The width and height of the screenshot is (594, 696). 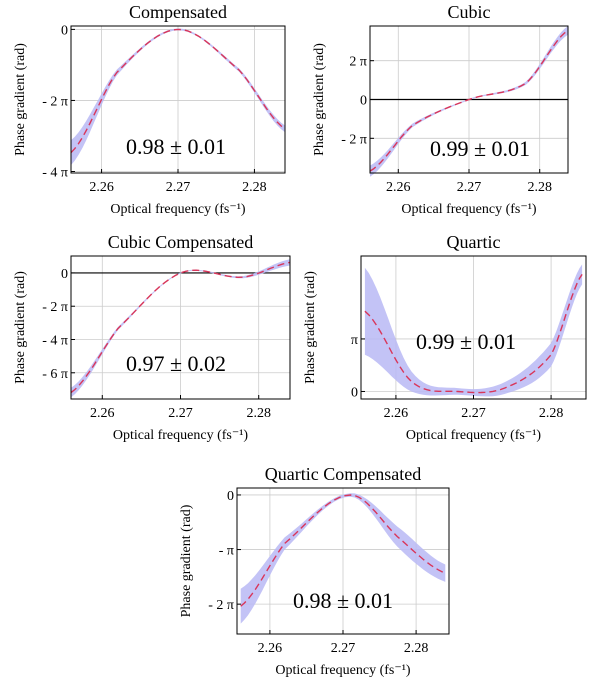 What do you see at coordinates (343, 474) in the screenshot?
I see `chart-title: Quartic Compensated` at bounding box center [343, 474].